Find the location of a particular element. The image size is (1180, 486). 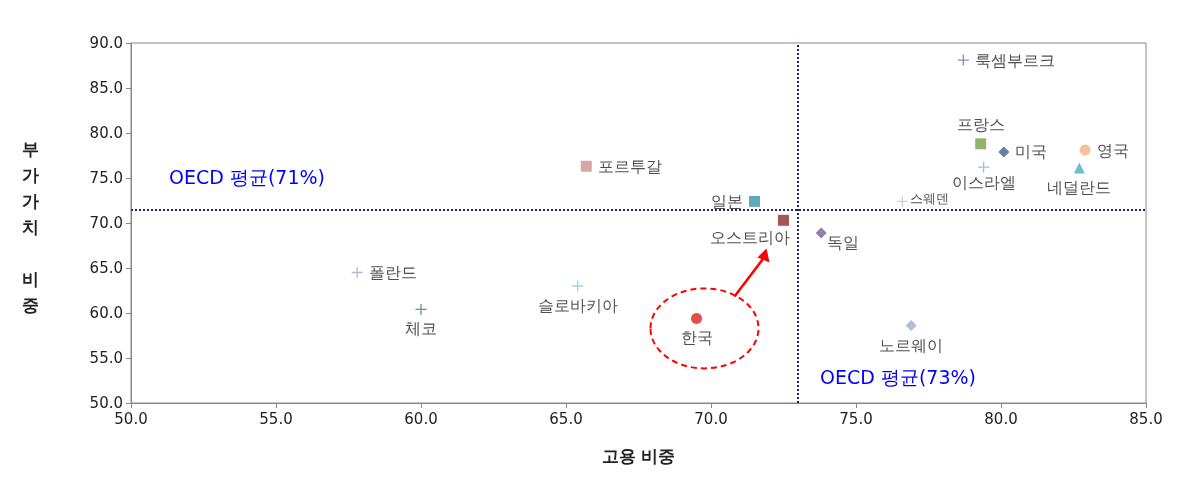

series-label: 한국 is located at coordinates (696, 338).